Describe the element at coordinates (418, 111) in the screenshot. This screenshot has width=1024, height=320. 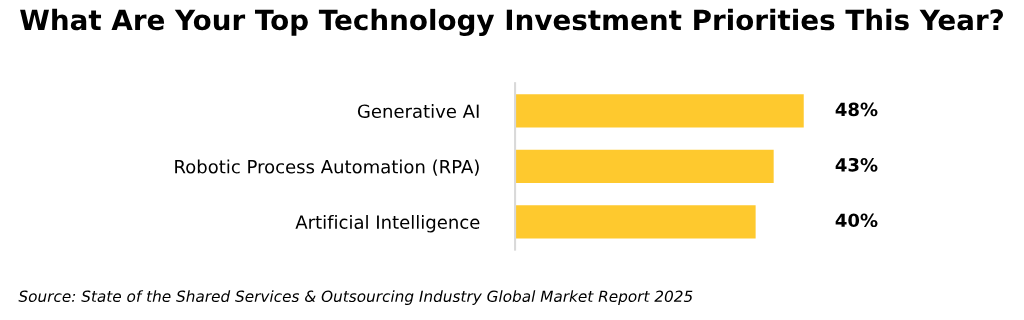
I see `y-tick-label: Generative AI` at that location.